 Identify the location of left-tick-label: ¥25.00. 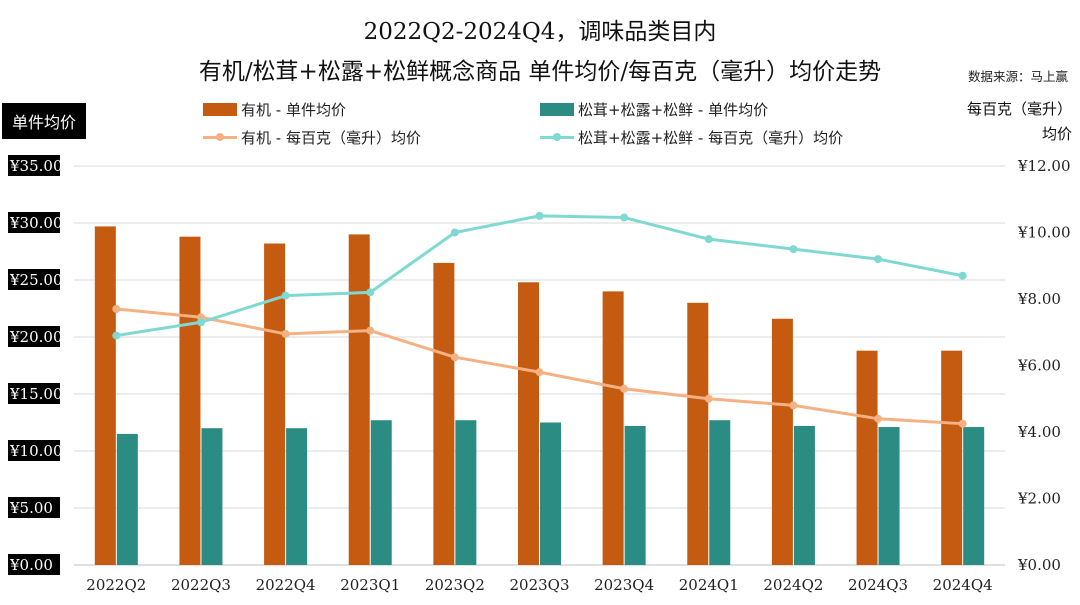
(36, 280).